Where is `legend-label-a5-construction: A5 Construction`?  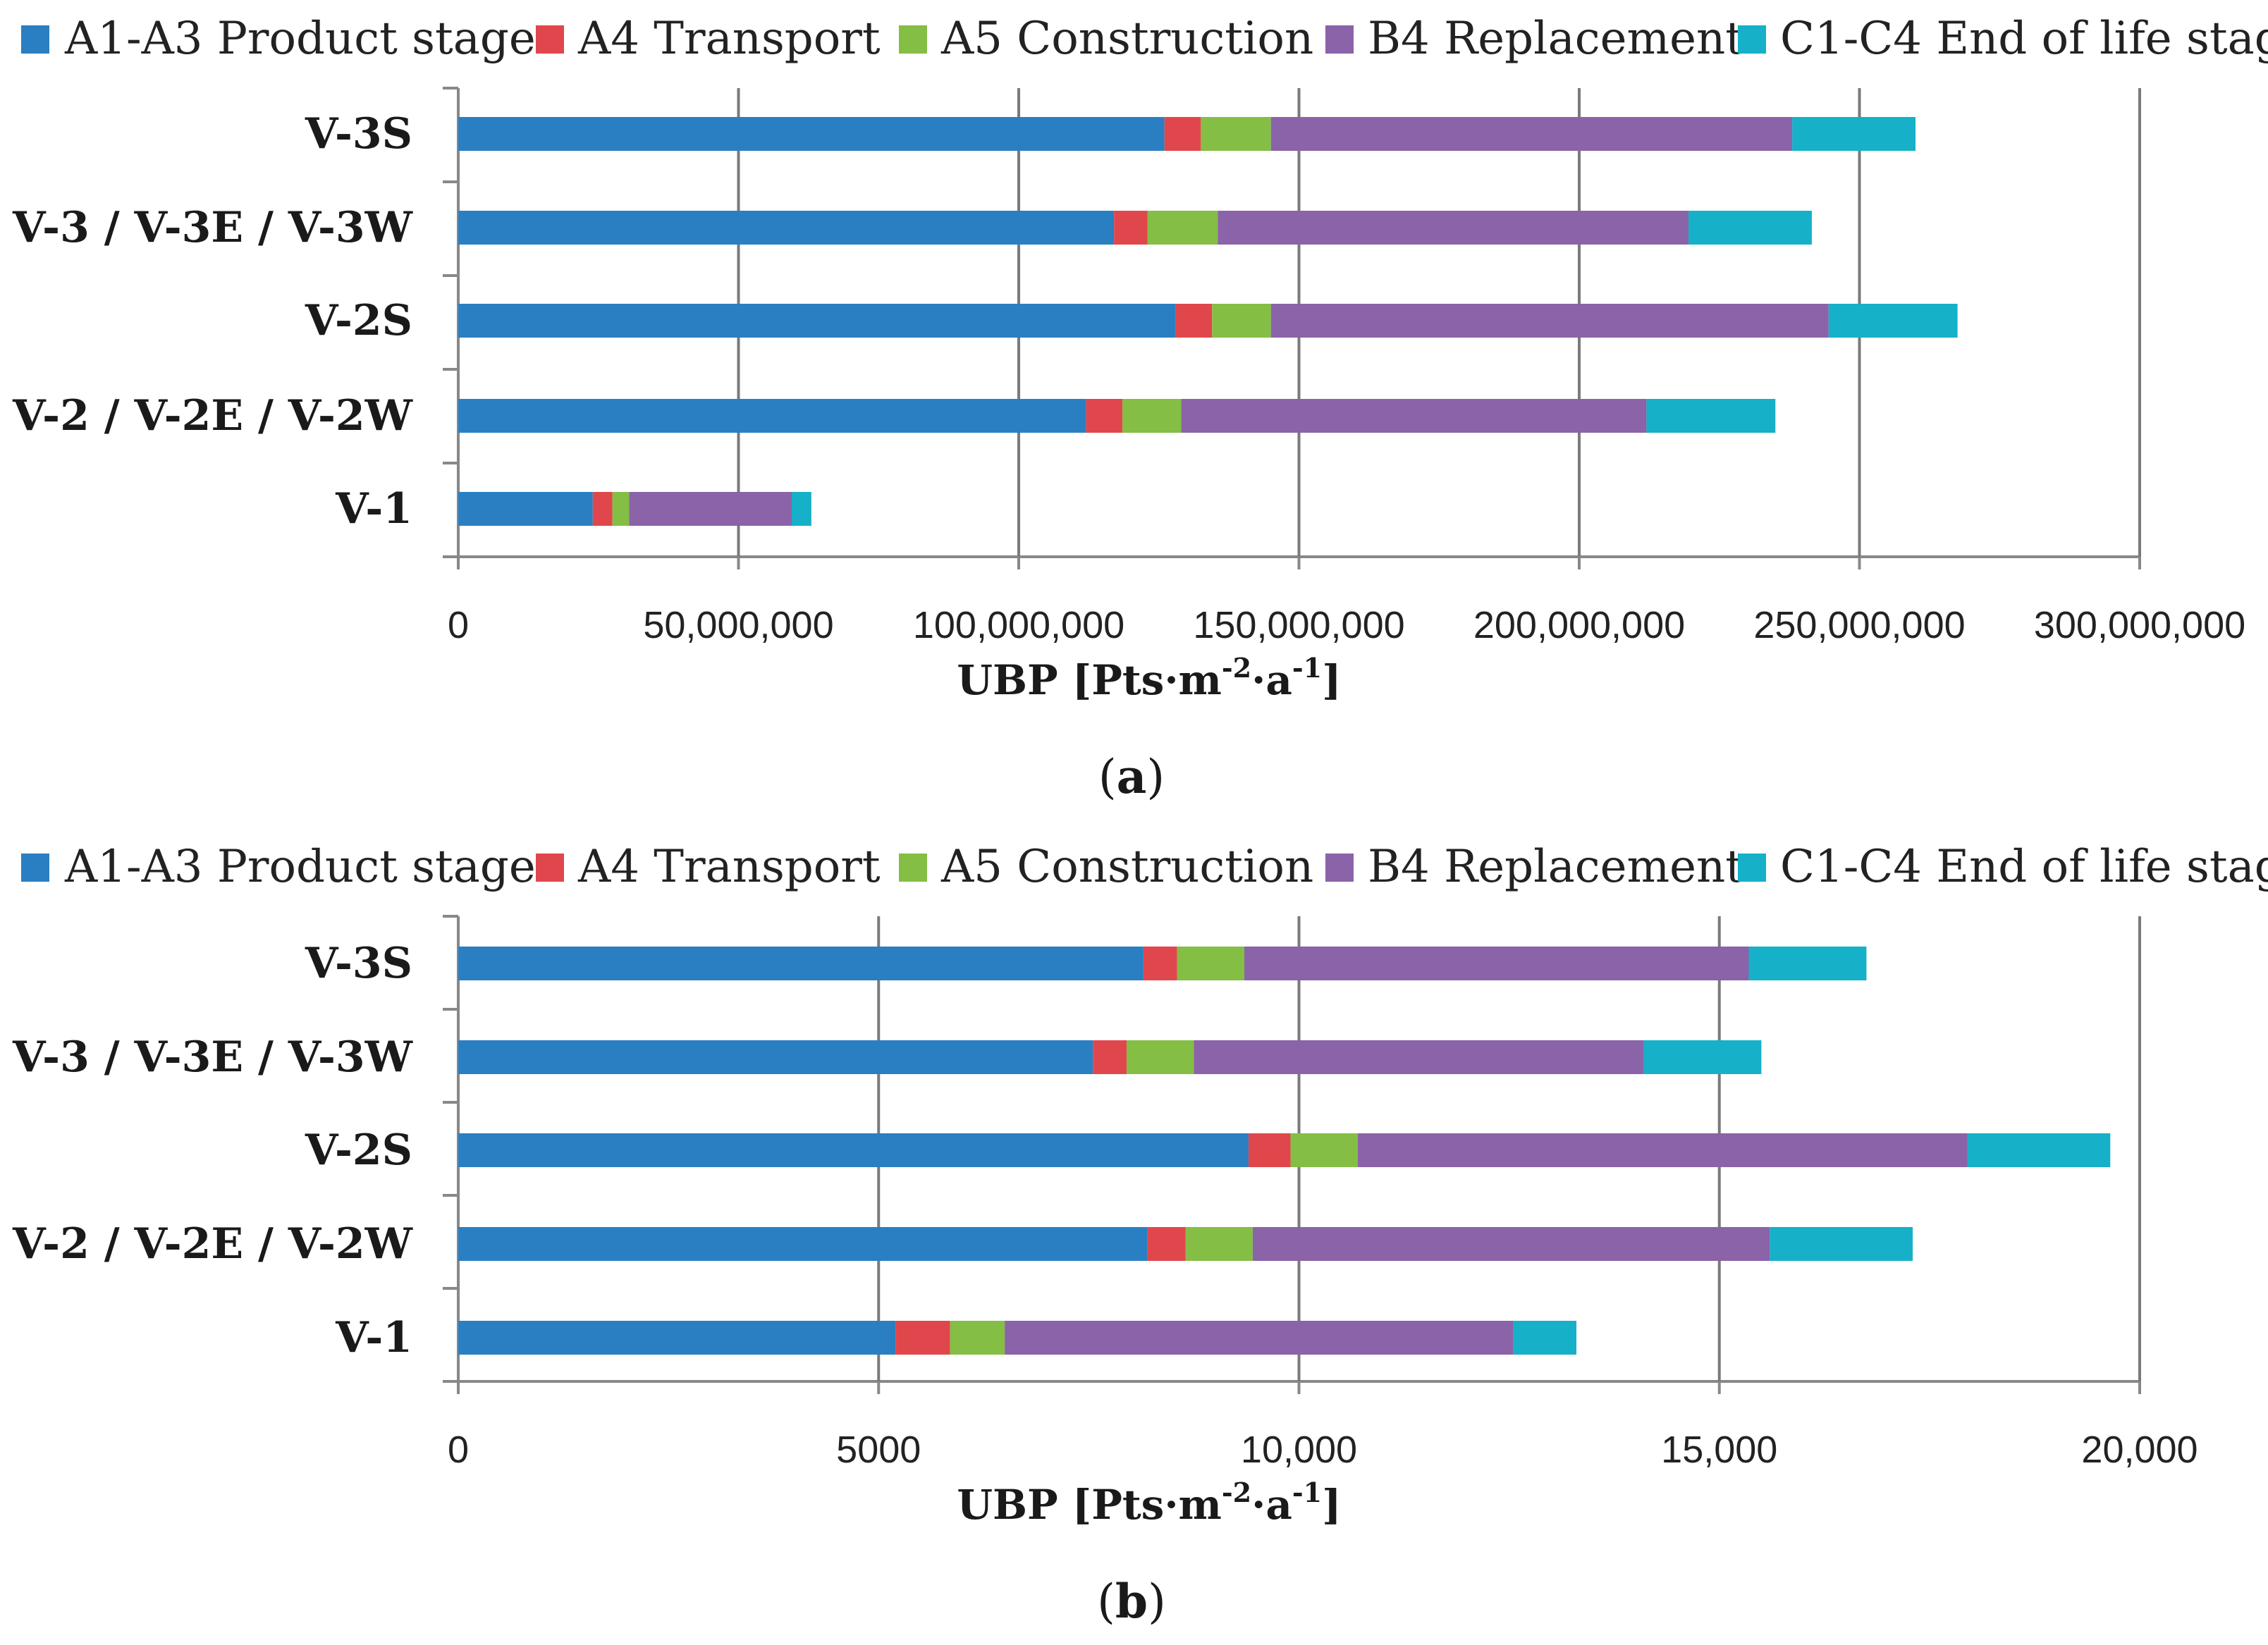
legend-label-a5-construction: A5 Construction is located at coordinates (1126, 39).